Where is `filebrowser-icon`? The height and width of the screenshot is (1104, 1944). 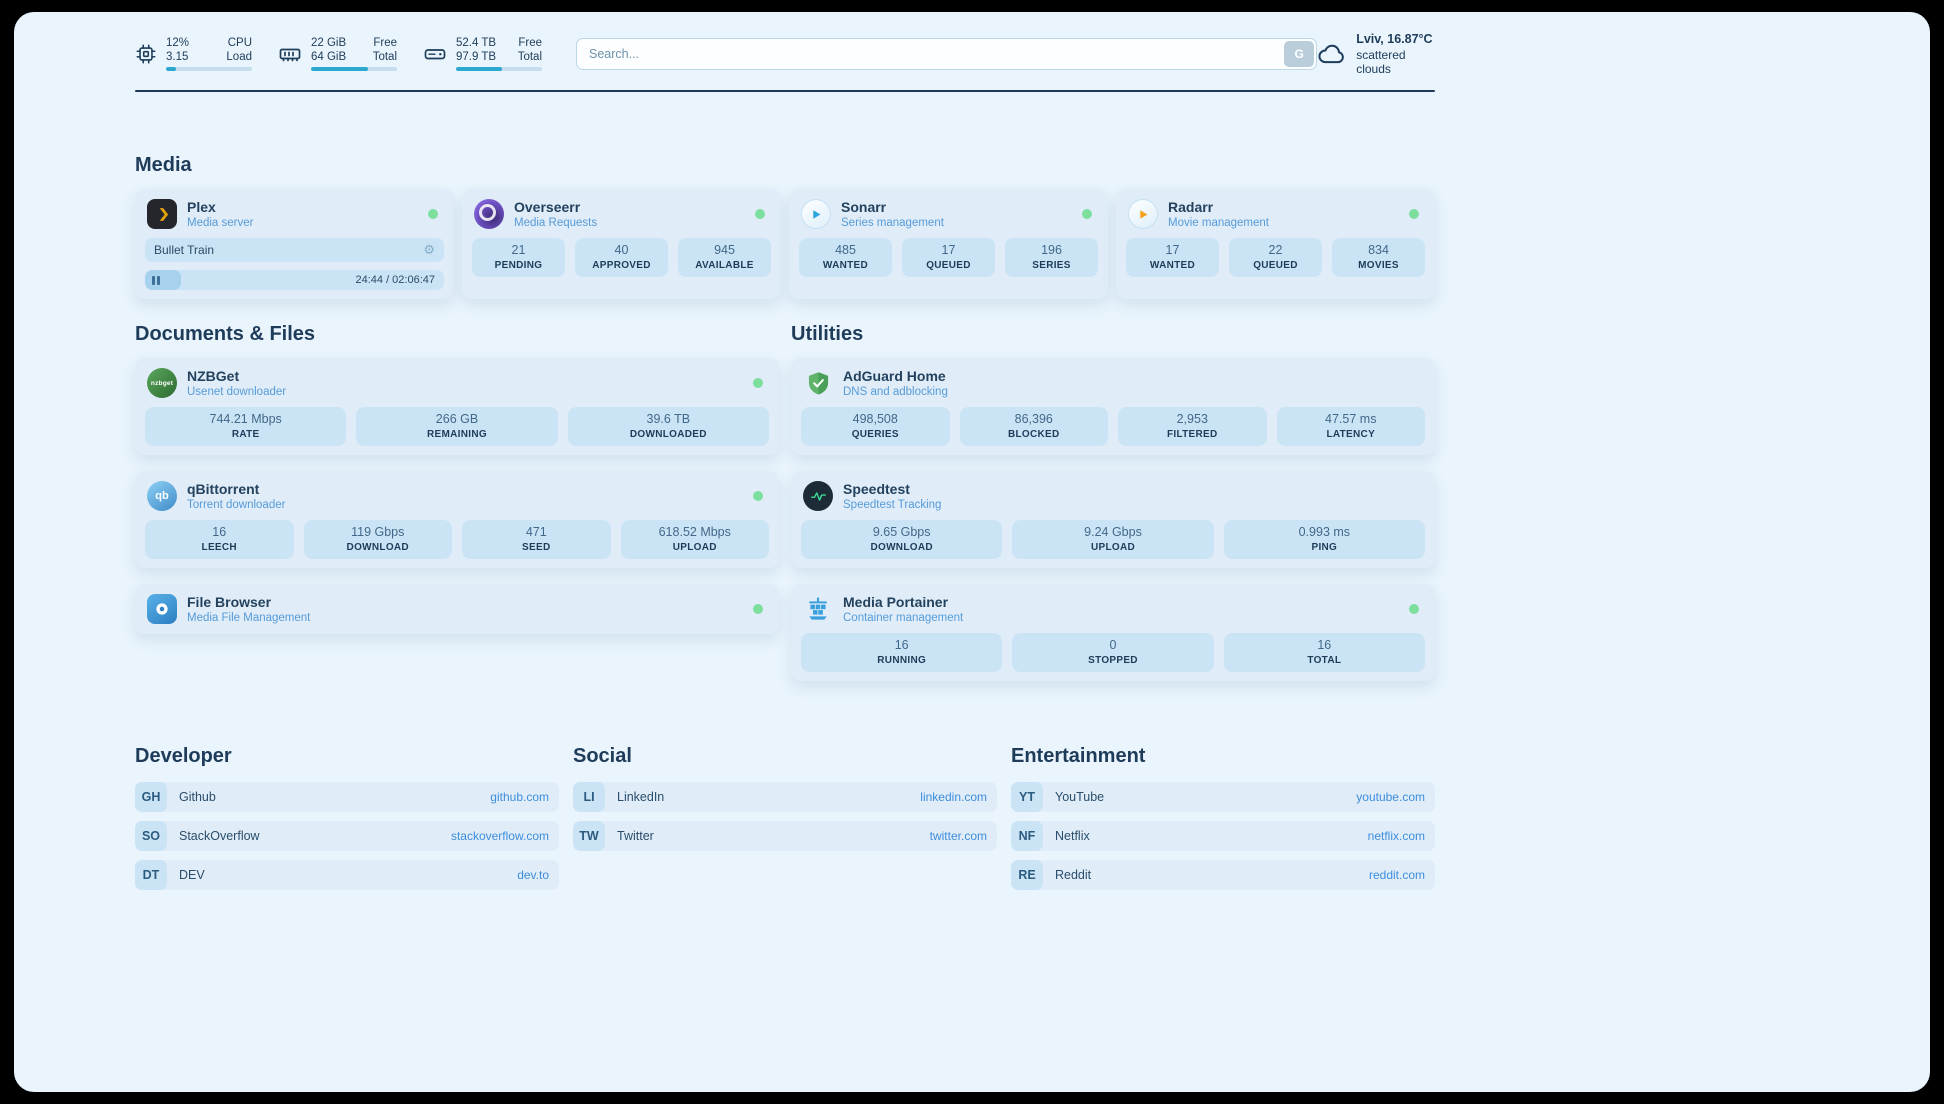
filebrowser-icon is located at coordinates (162, 609).